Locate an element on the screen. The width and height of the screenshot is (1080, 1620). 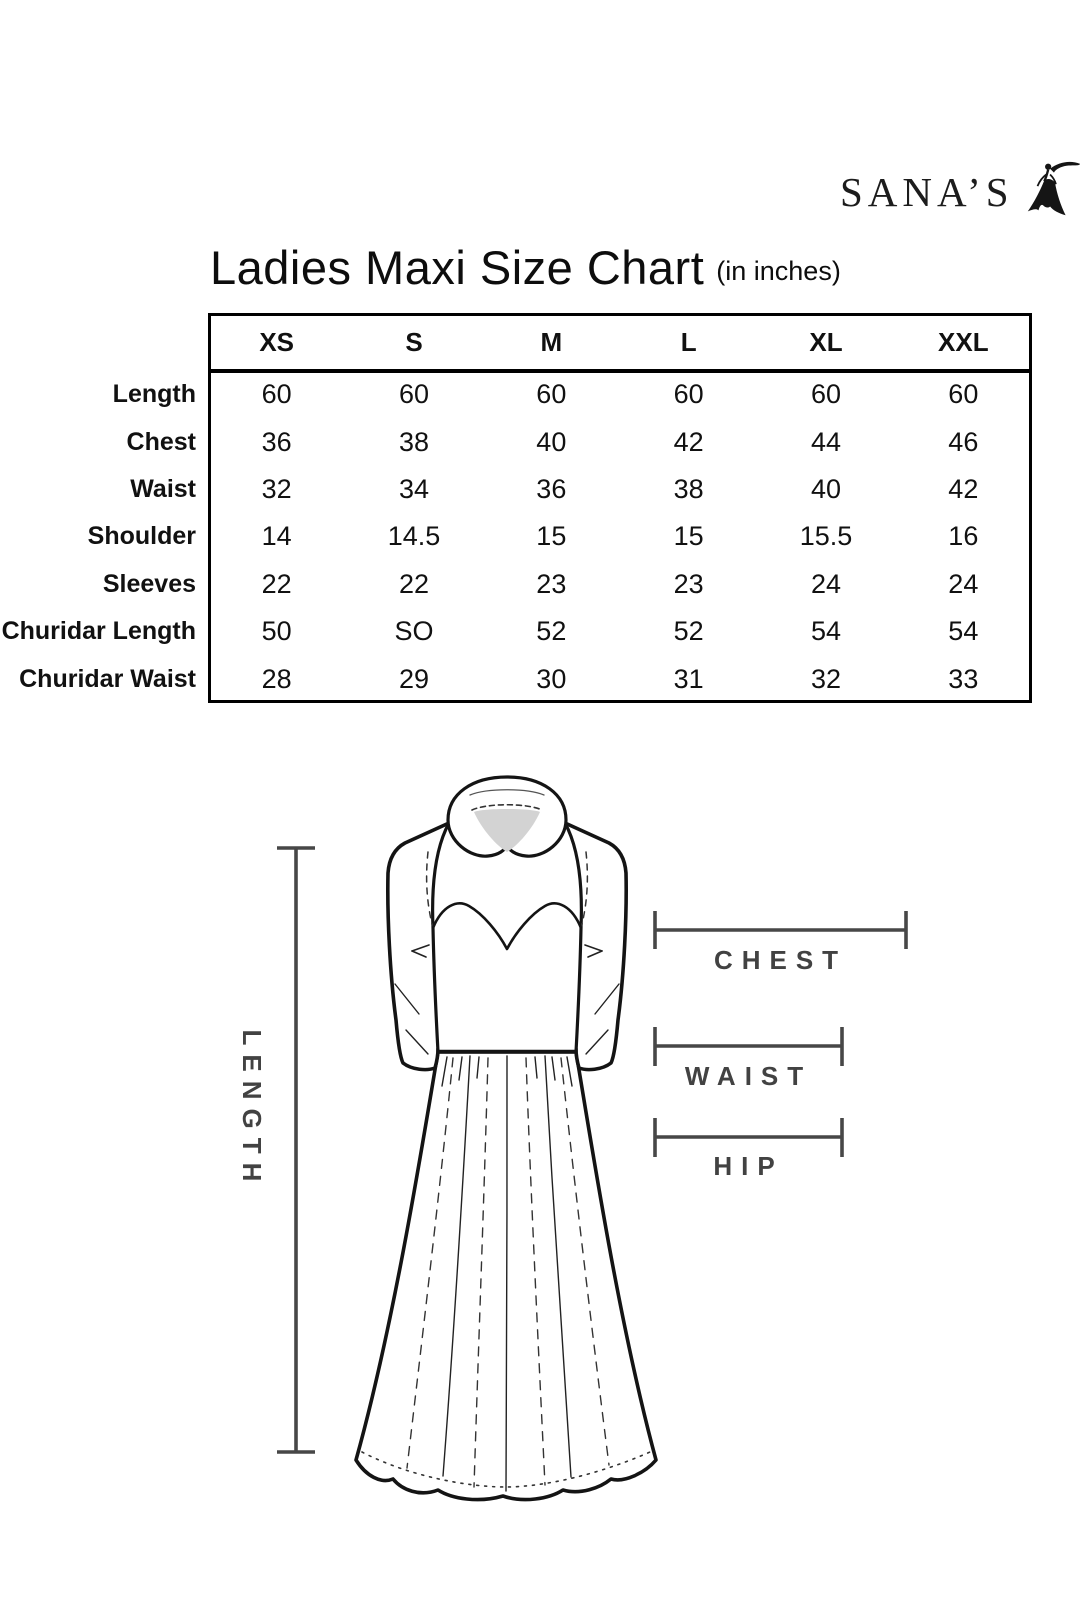
table-header-rule is located at coordinates (620, 371).